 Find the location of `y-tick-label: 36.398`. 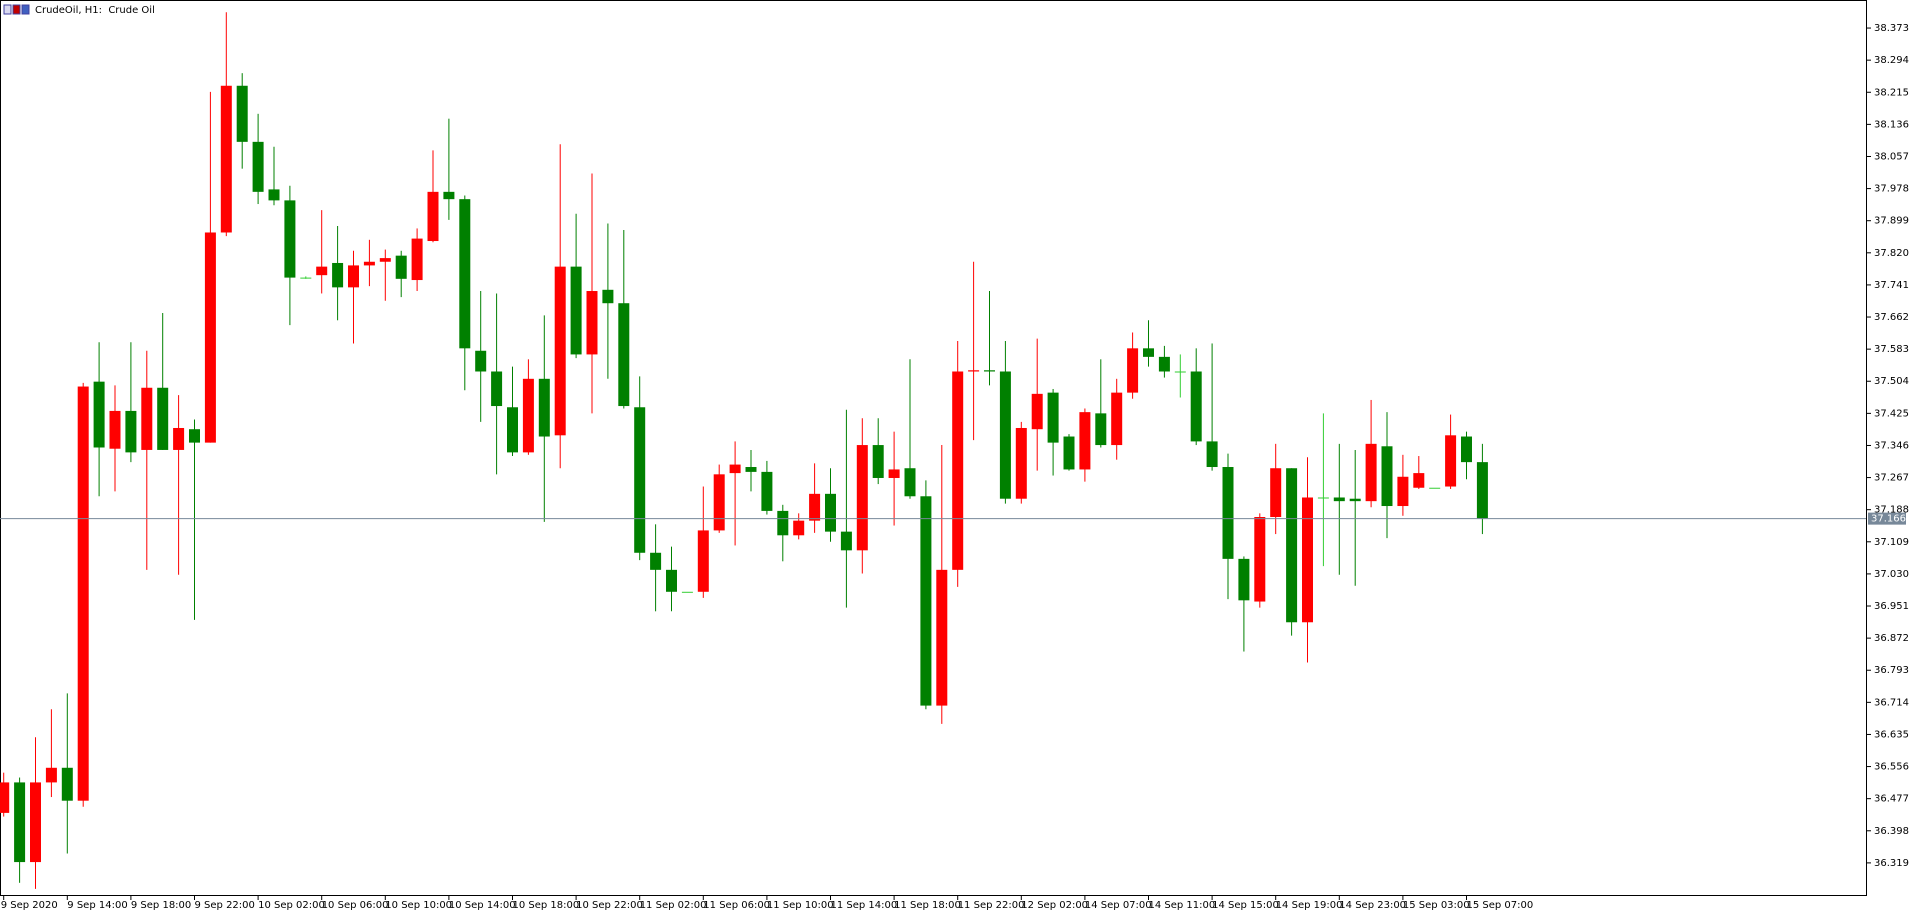

y-tick-label: 36.398 is located at coordinates (1891, 831).